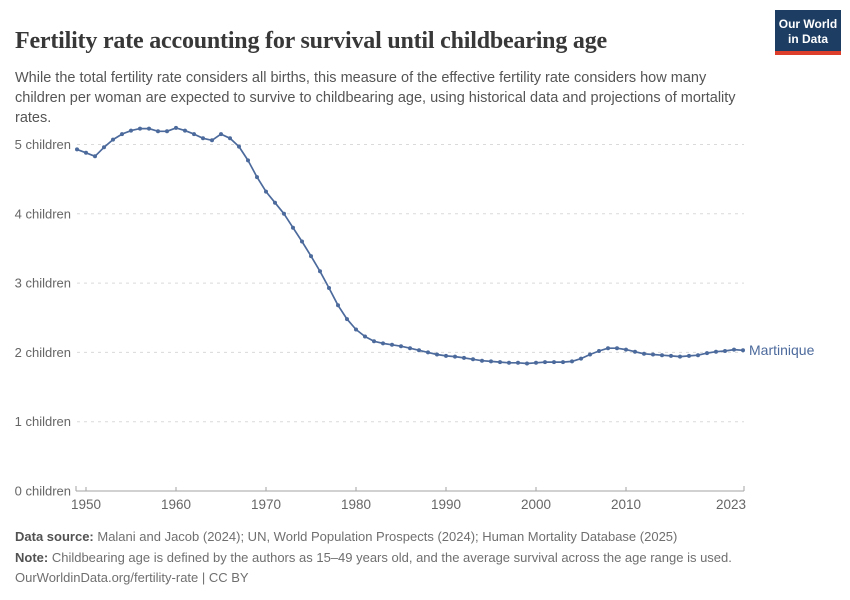 This screenshot has height=600, width=850. What do you see at coordinates (54, 536) in the screenshot?
I see `data-source-label: Data source:` at bounding box center [54, 536].